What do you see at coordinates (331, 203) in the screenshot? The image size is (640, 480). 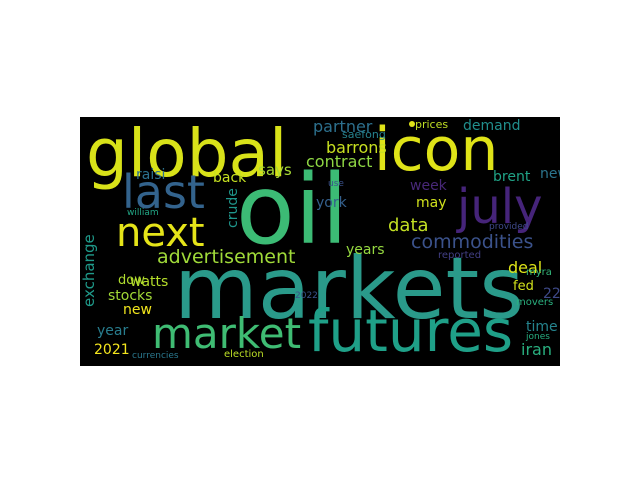 I see `word-york: york` at bounding box center [331, 203].